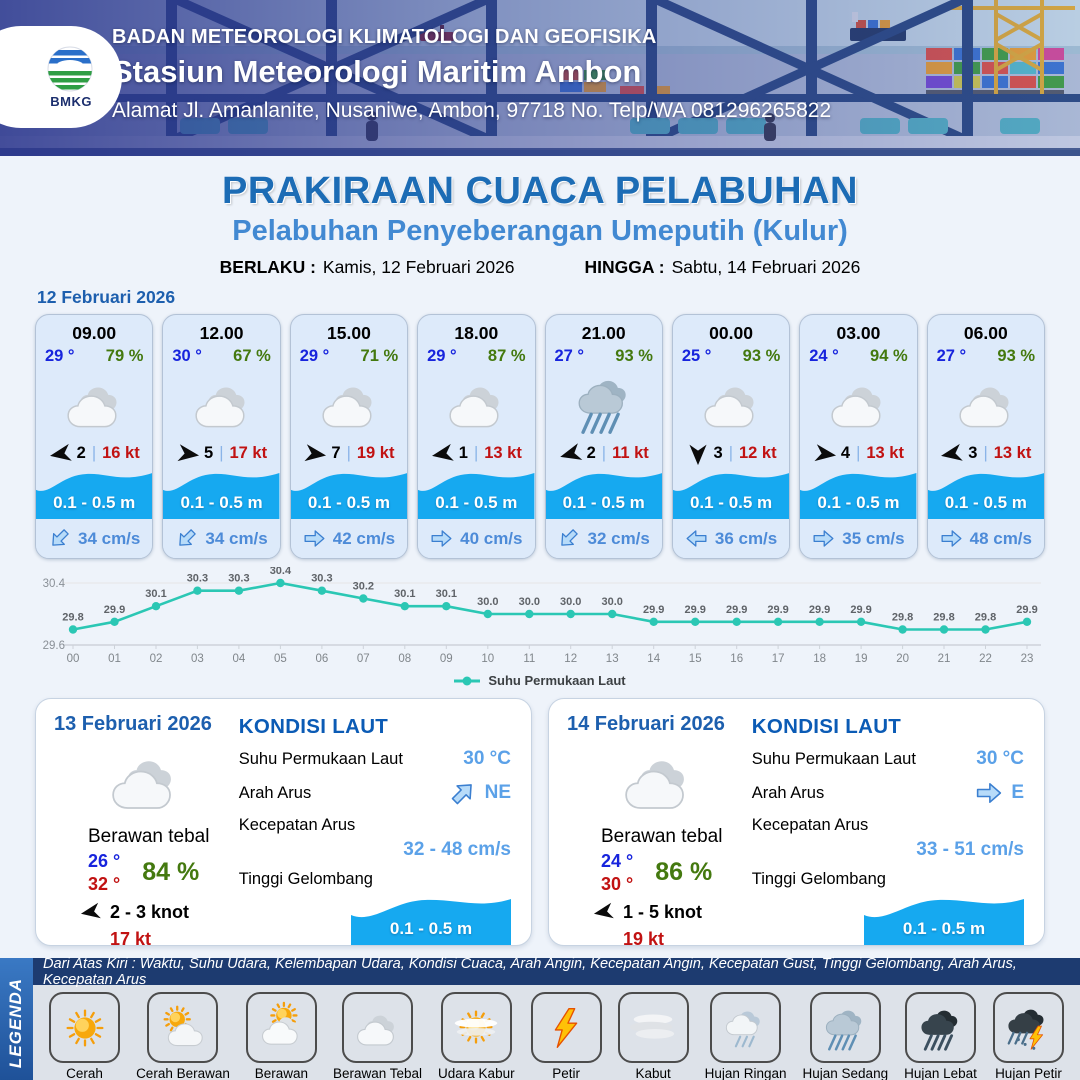 This screenshot has width=1080, height=1080. What do you see at coordinates (377, 71) in the screenshot?
I see `station-name: Stasiun Meteorologi Maritim Ambon` at bounding box center [377, 71].